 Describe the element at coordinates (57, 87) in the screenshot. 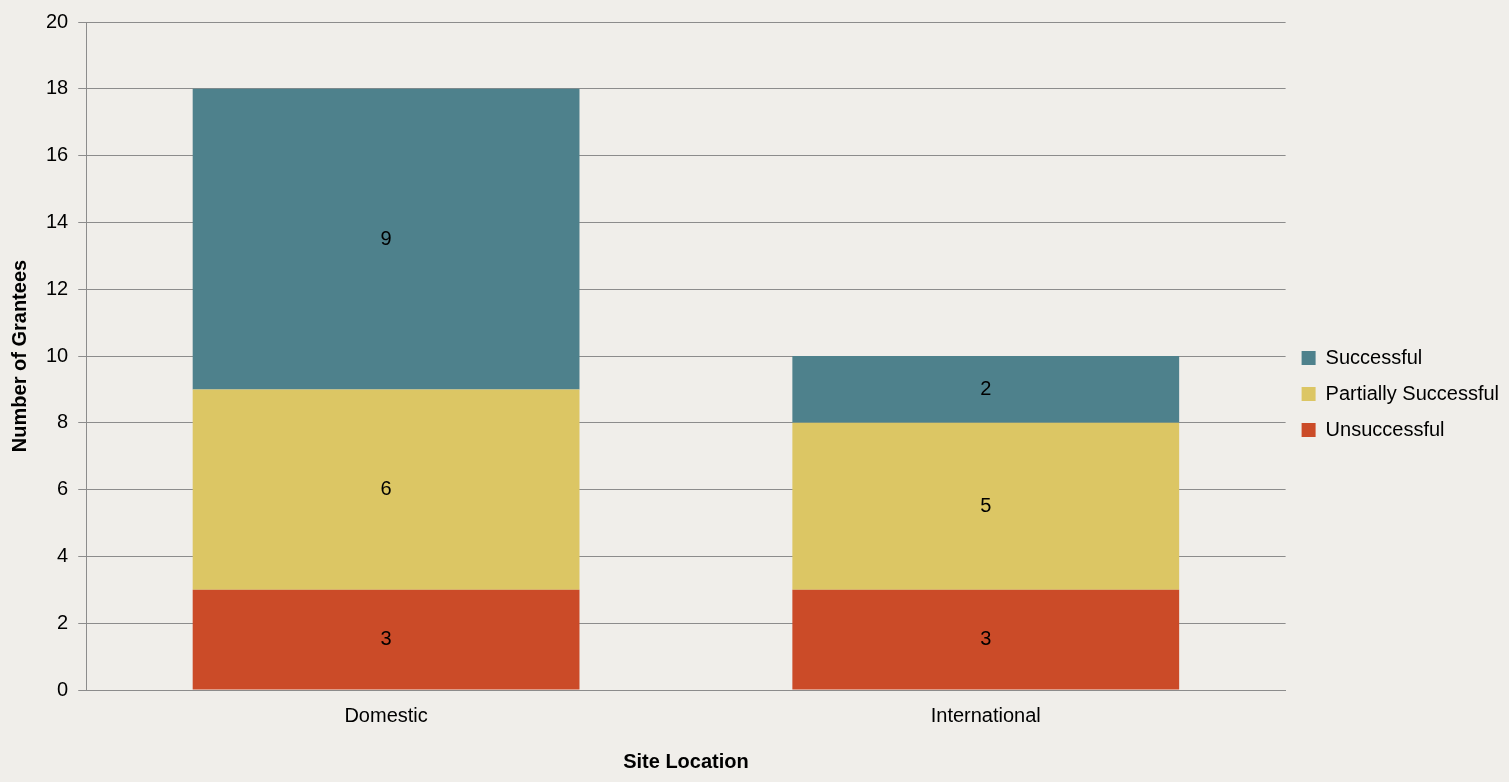

I see `y-tick-label: 18` at that location.